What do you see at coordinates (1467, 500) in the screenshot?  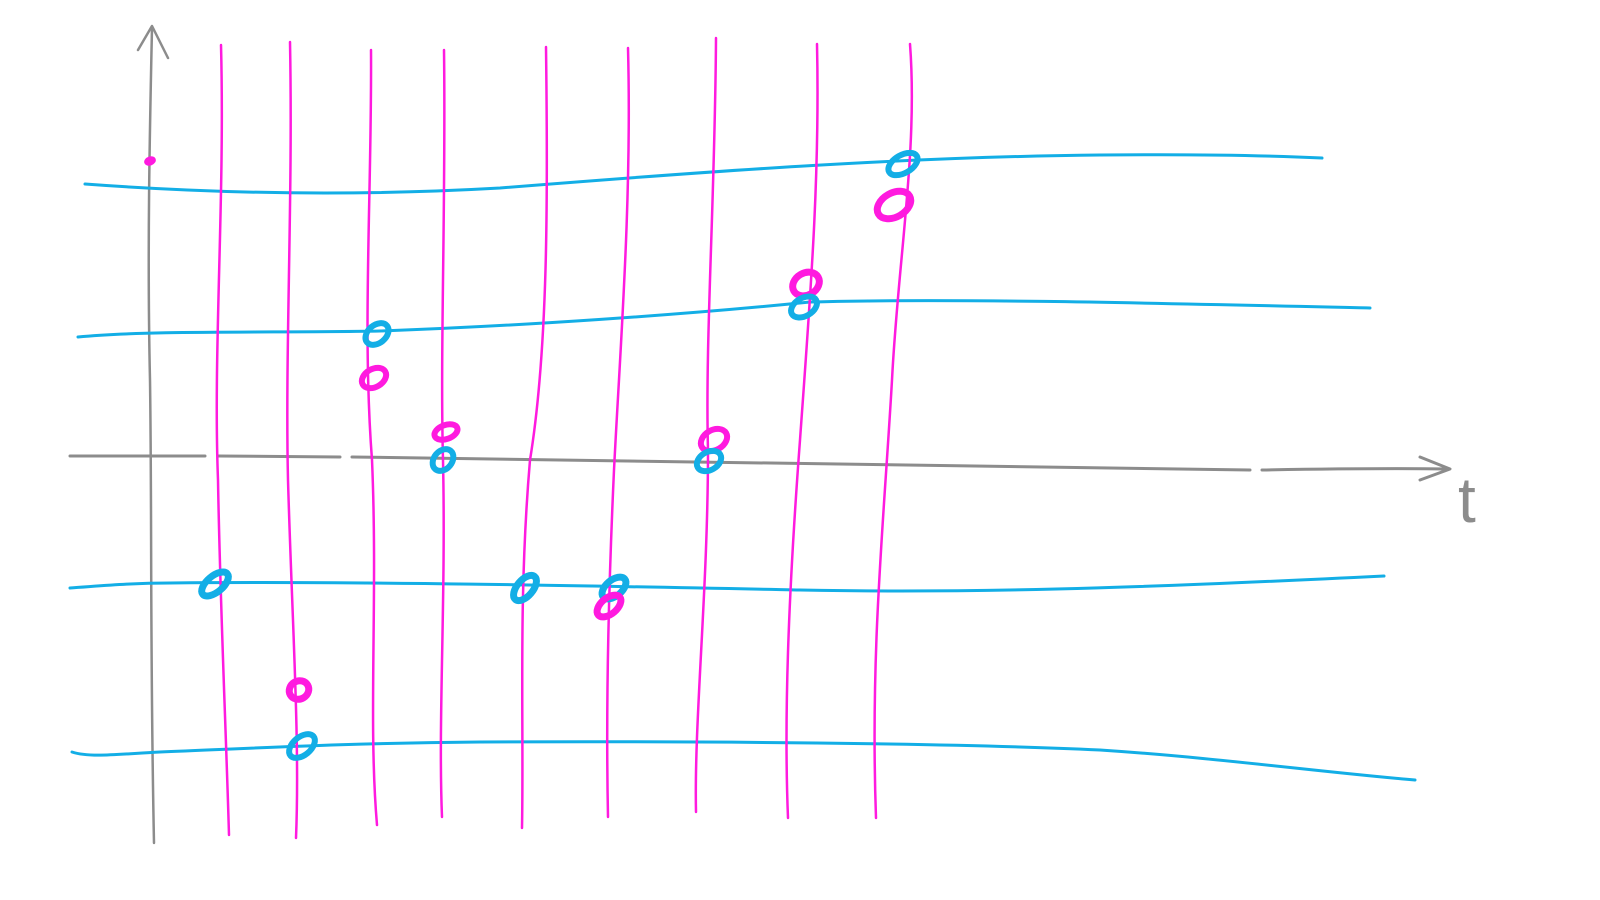 I see `time-axis-label: t` at bounding box center [1467, 500].